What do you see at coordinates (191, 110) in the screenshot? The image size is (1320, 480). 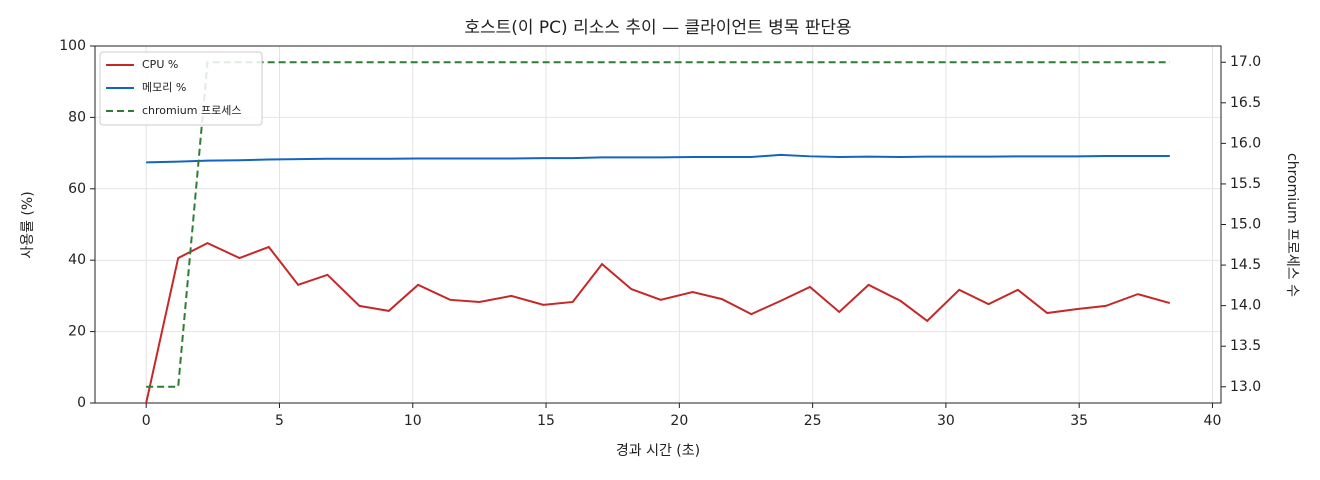 I see `legend-label: chromium 프로세스` at bounding box center [191, 110].